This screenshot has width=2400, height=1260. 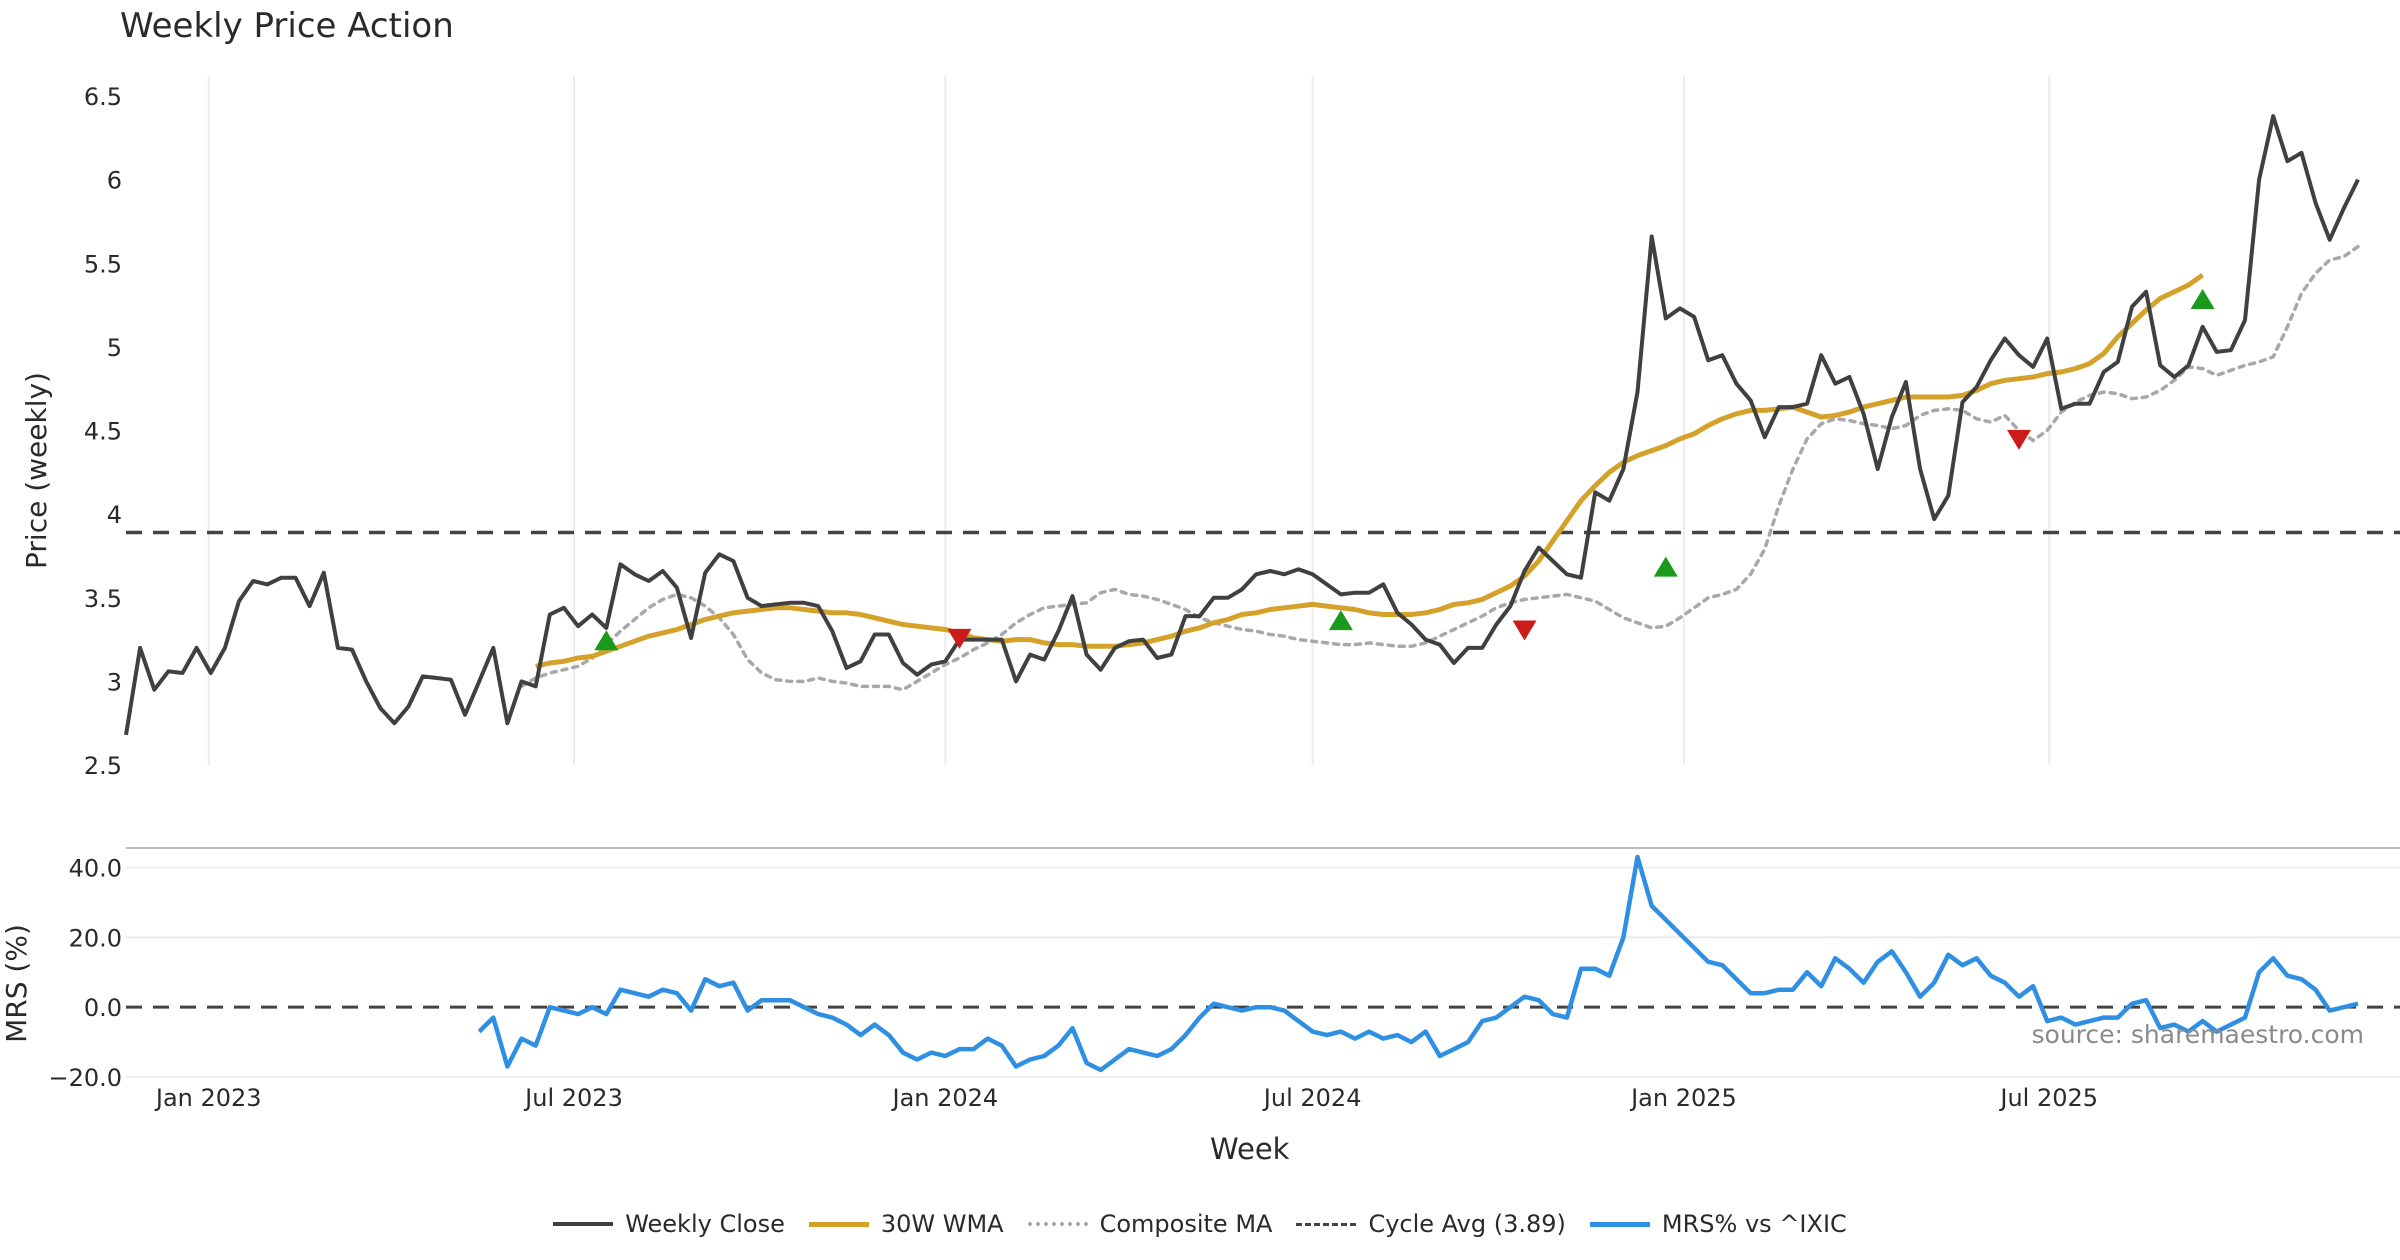 I want to click on mrs-ytick-label: 20.0, so click(x=95, y=938).